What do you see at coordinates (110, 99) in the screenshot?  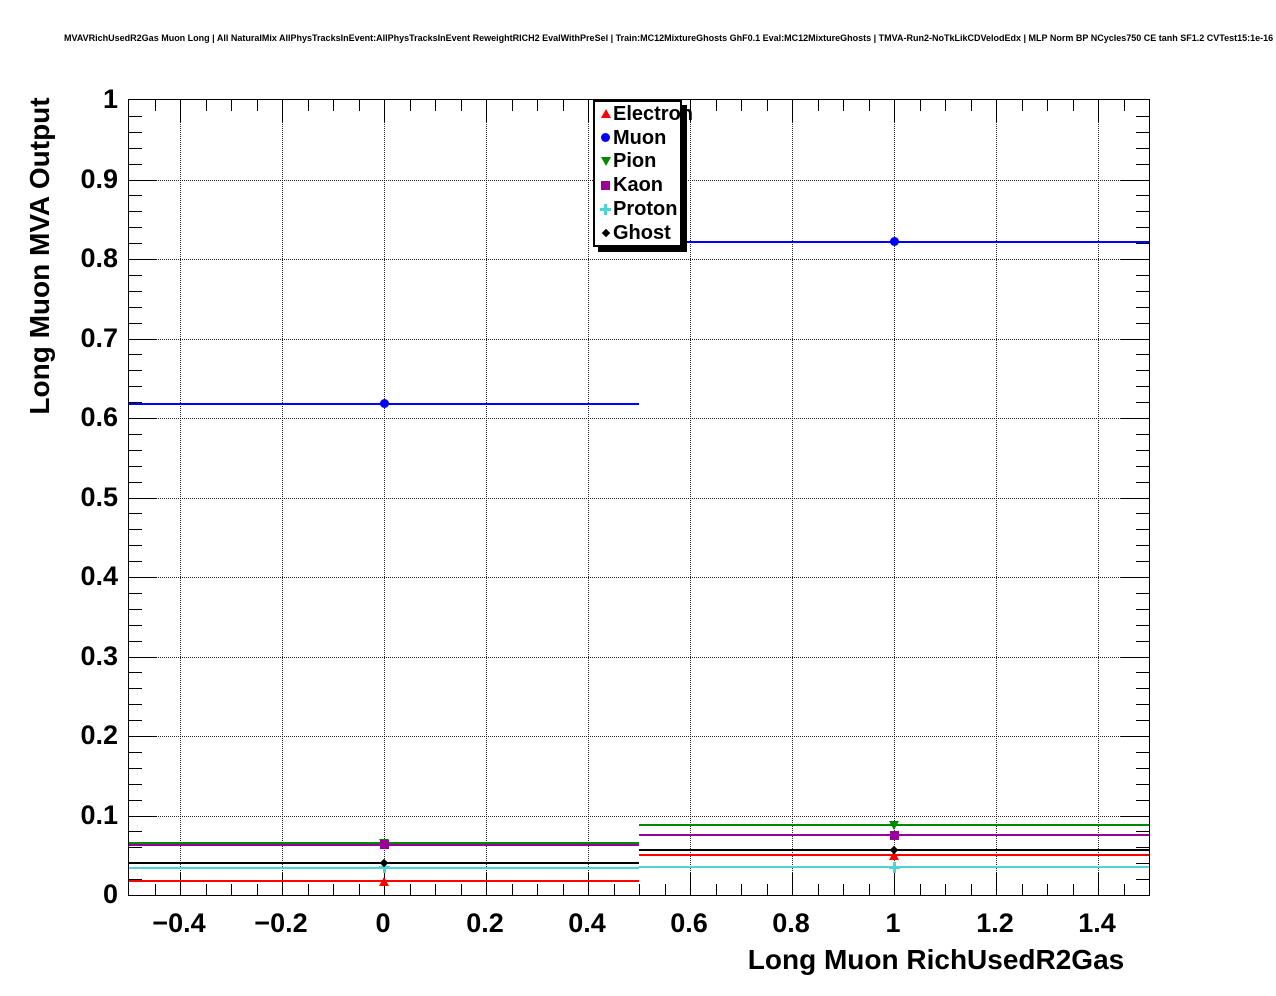 I see `y-tick-label: 1` at bounding box center [110, 99].